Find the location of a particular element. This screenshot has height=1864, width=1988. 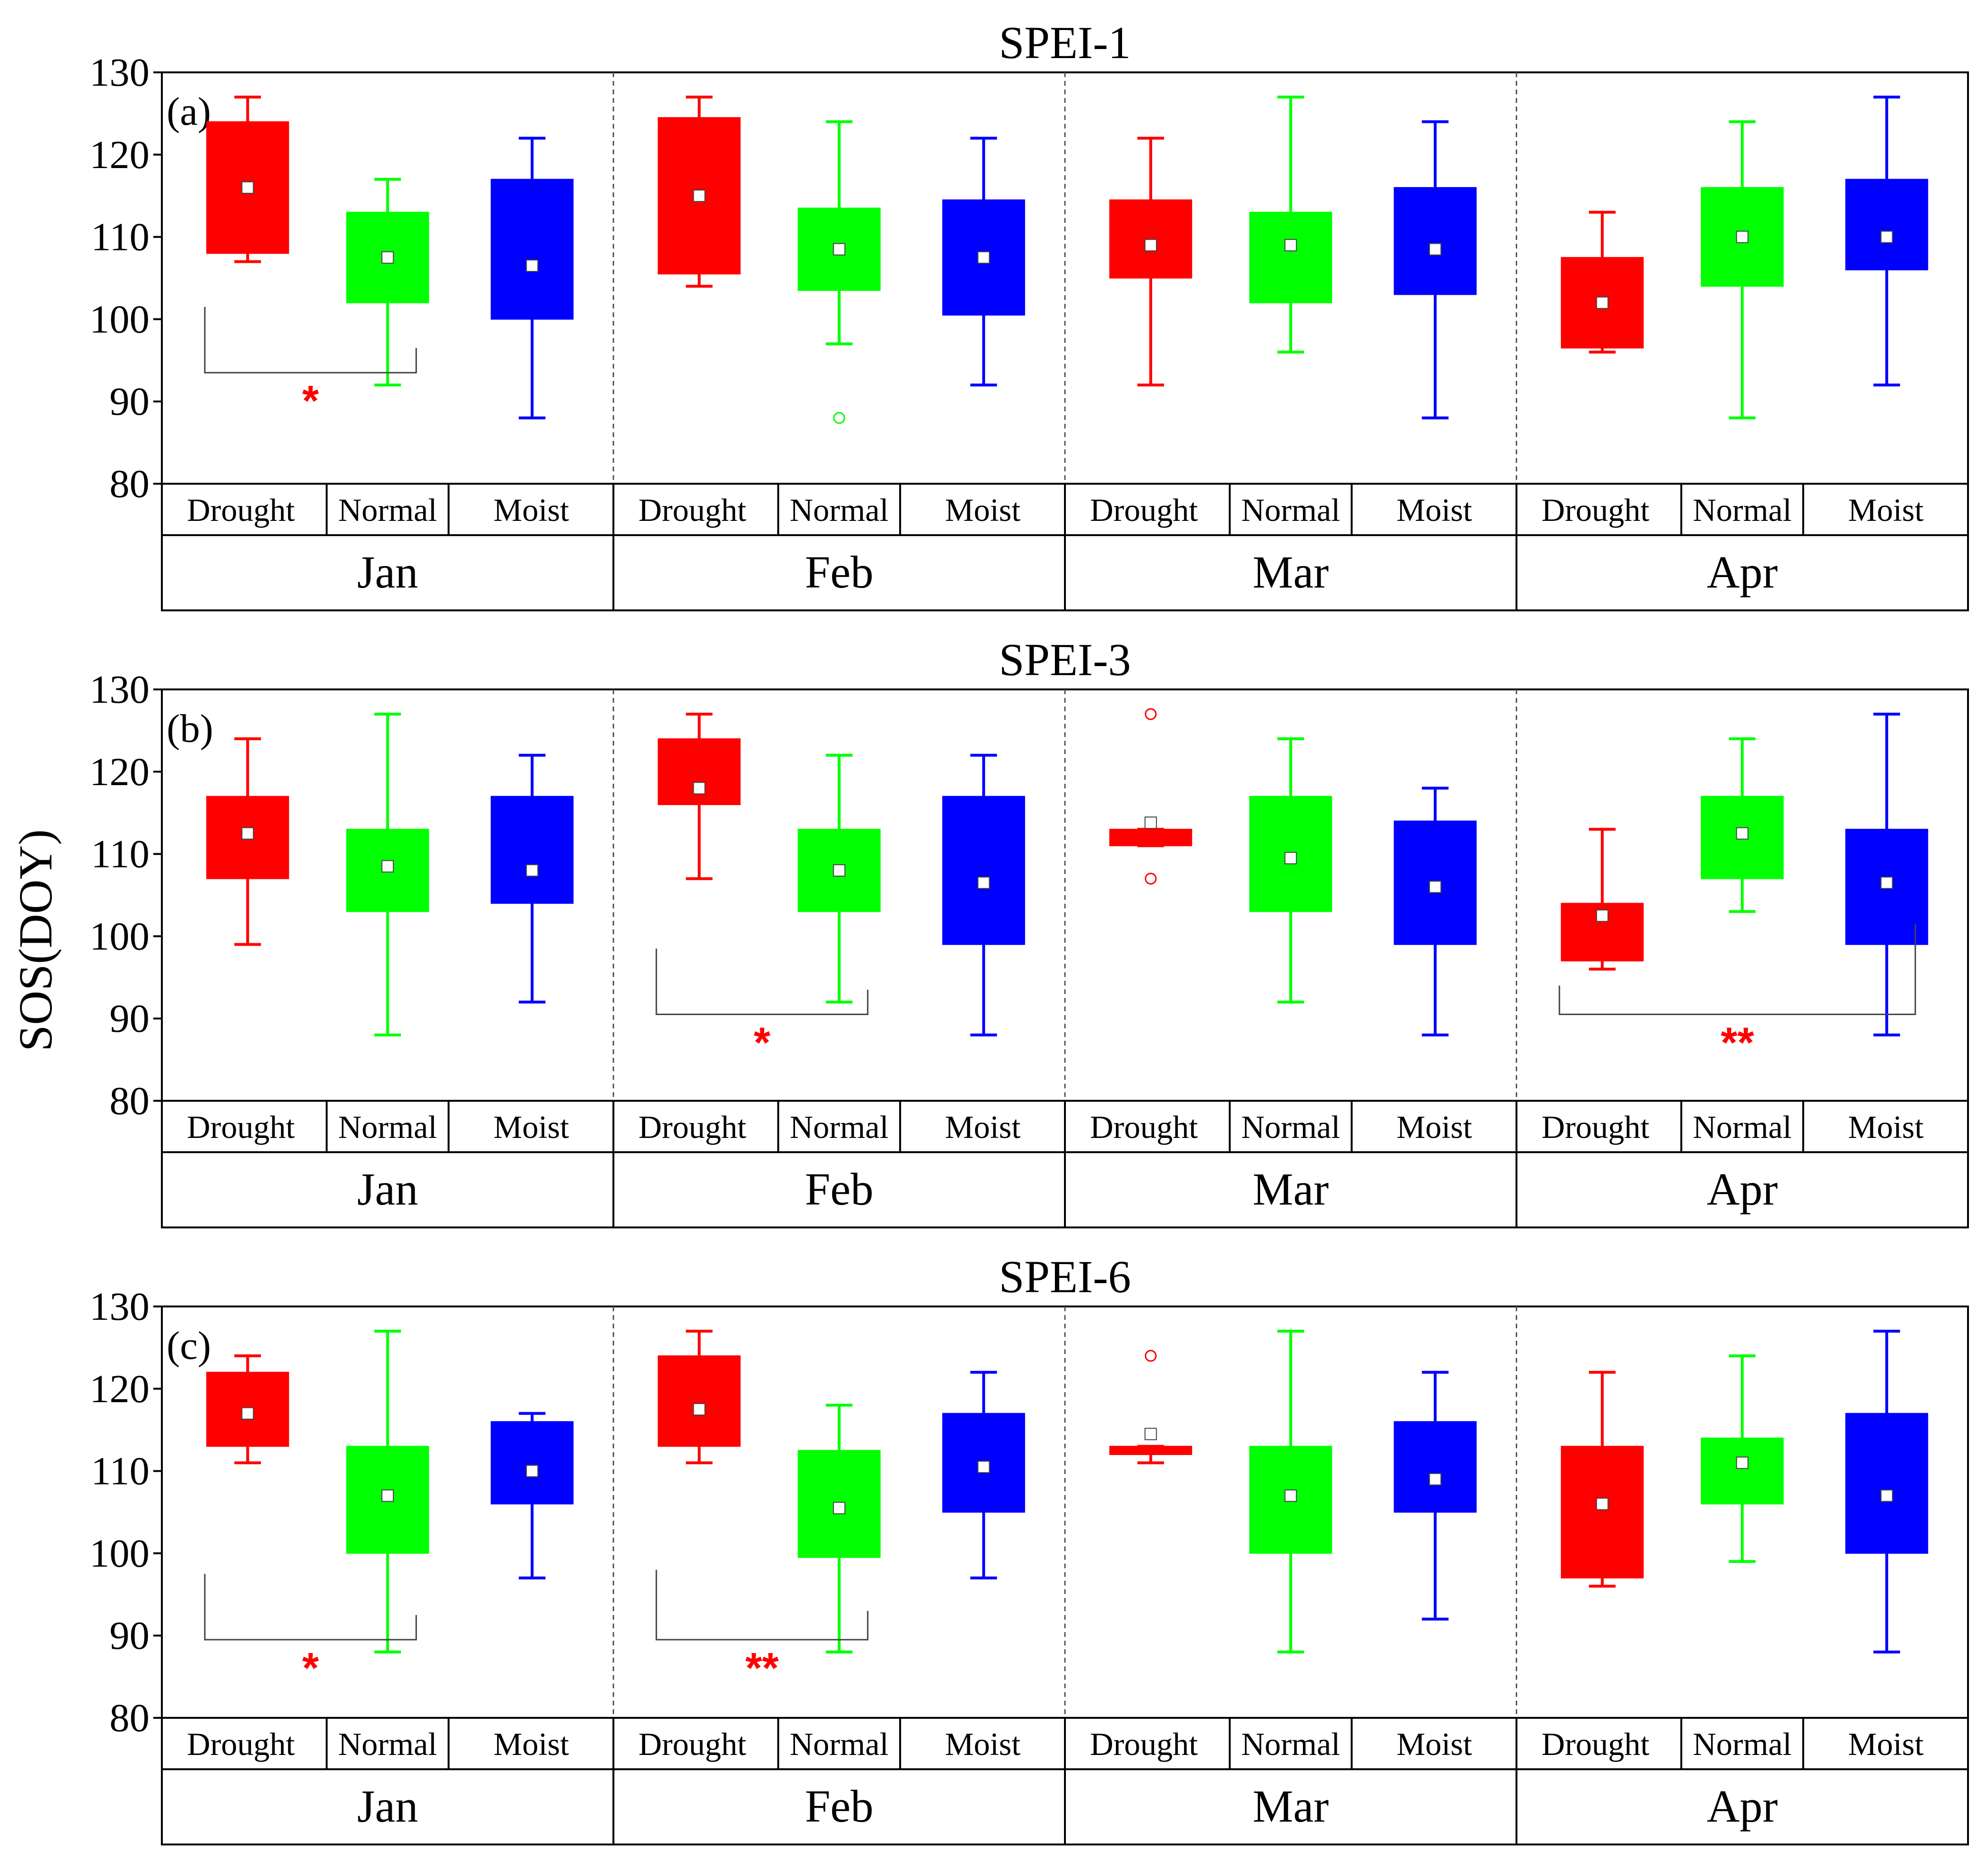

significance-marker: ** is located at coordinates (1737, 1043).